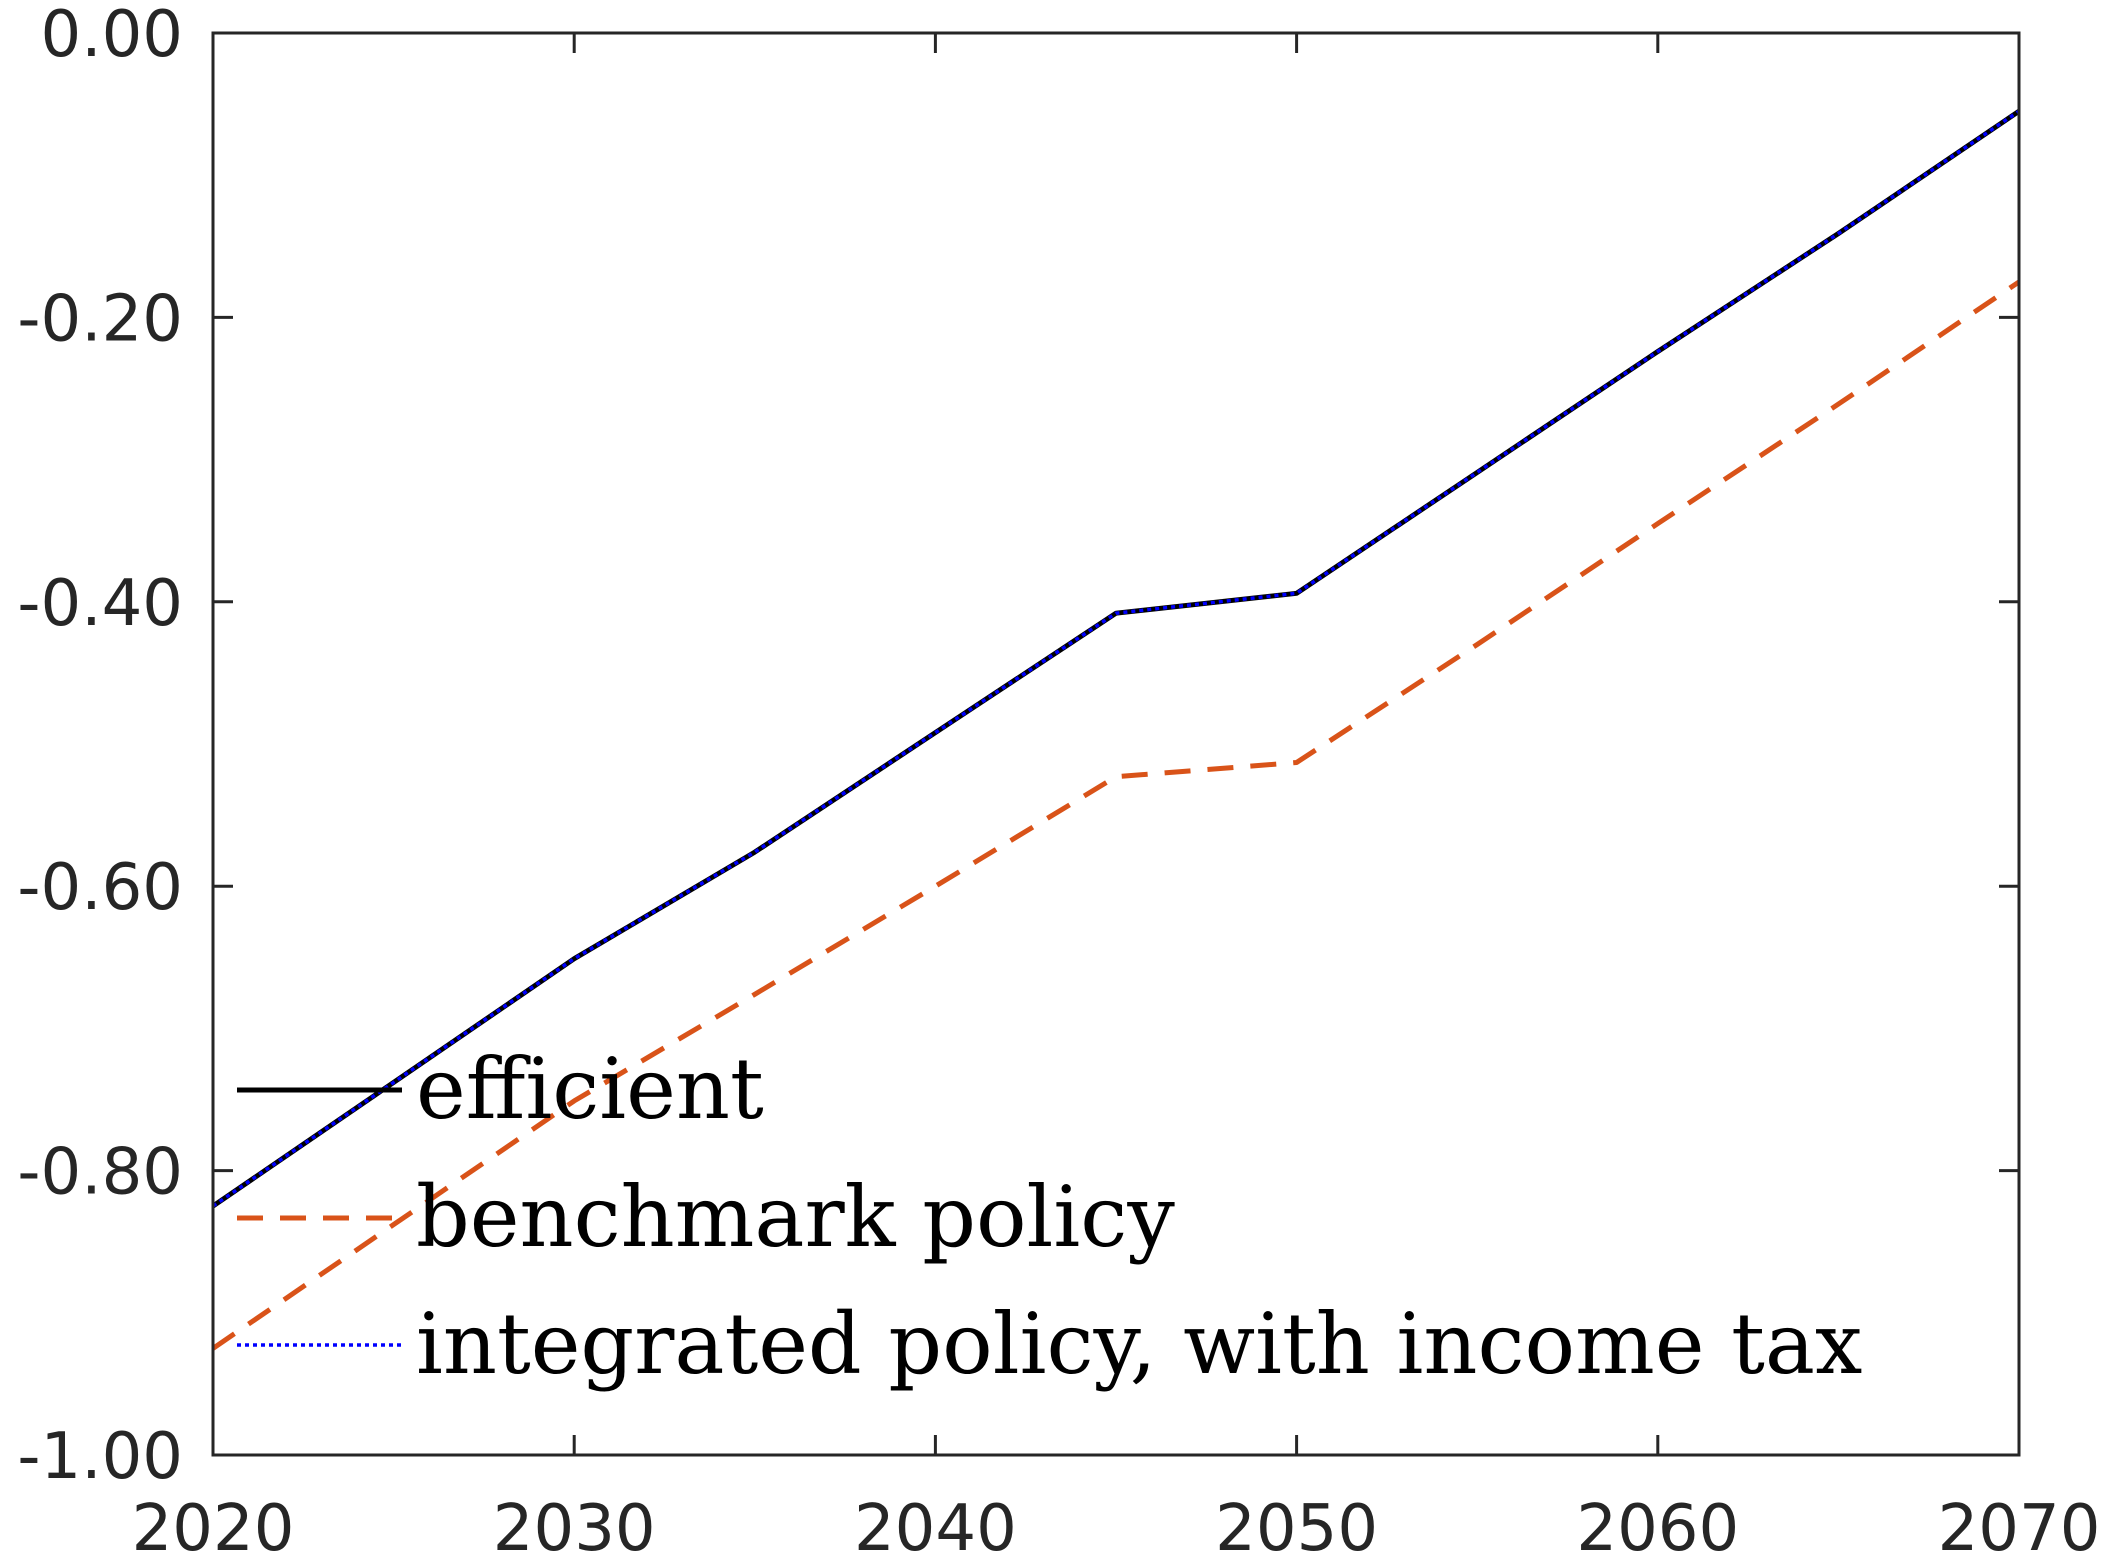 This screenshot has height=1554, width=2109. Describe the element at coordinates (100, 319) in the screenshot. I see `y-tick-label: -0.20` at that location.